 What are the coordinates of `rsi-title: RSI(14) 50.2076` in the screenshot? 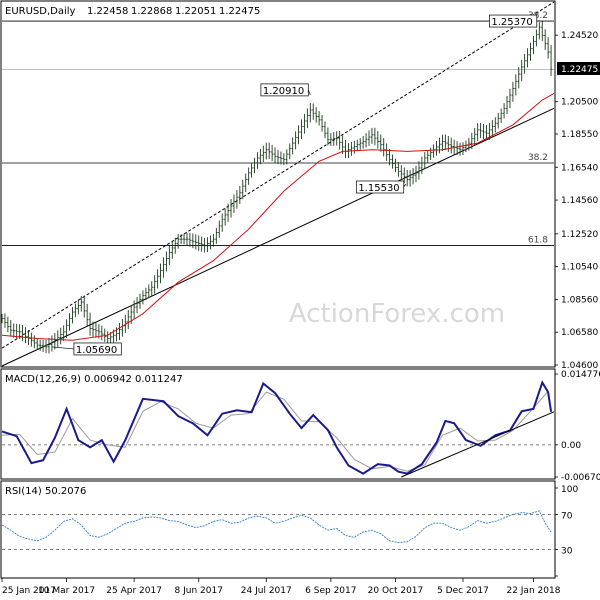 It's located at (45, 491).